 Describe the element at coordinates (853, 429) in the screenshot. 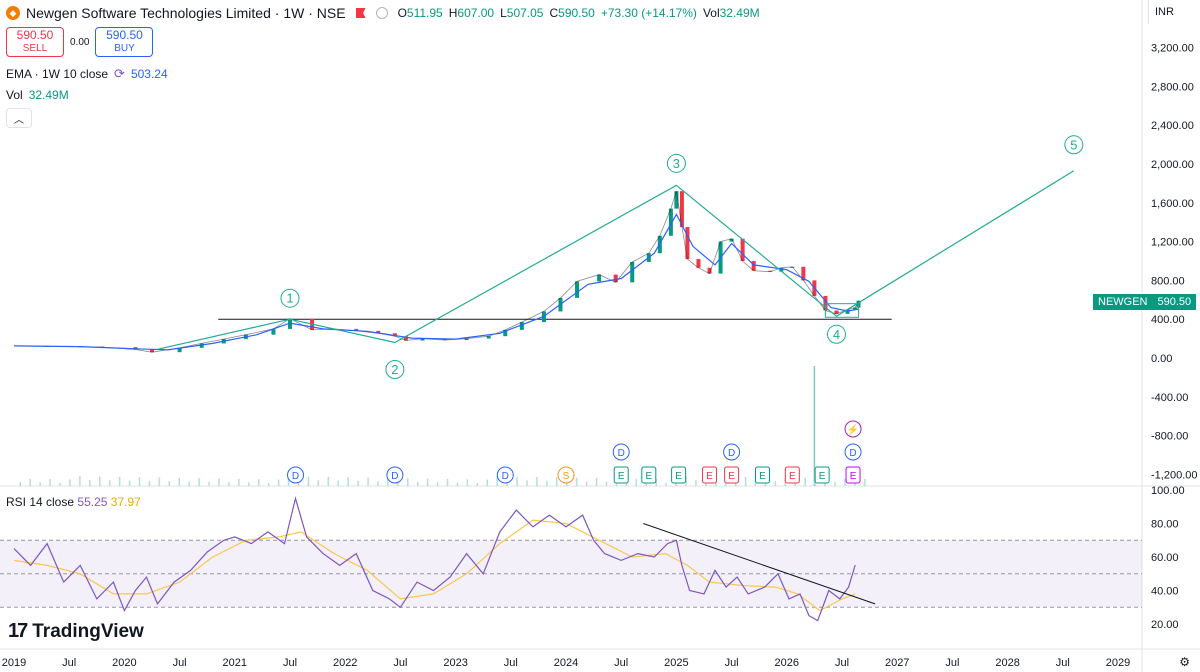

I see `lightning-label: ⚡` at that location.